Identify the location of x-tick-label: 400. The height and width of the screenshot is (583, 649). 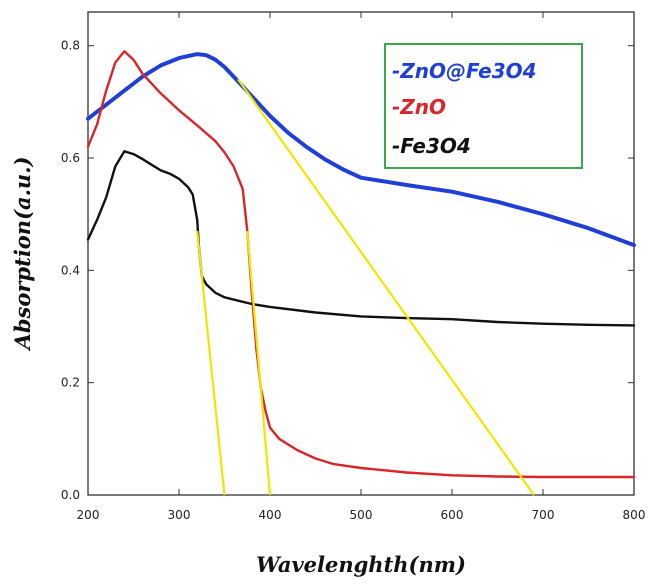
(270, 515).